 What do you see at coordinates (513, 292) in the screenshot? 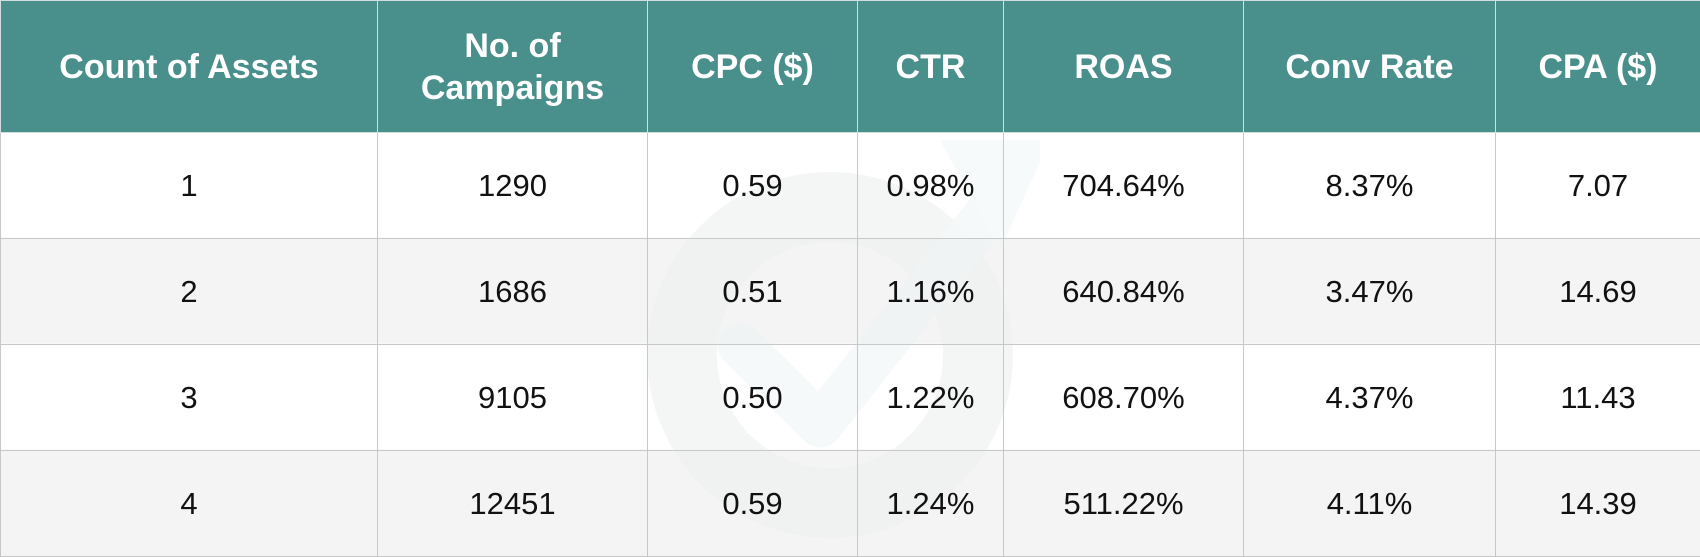
I see `cell-no-of-campaigns: 1686` at bounding box center [513, 292].